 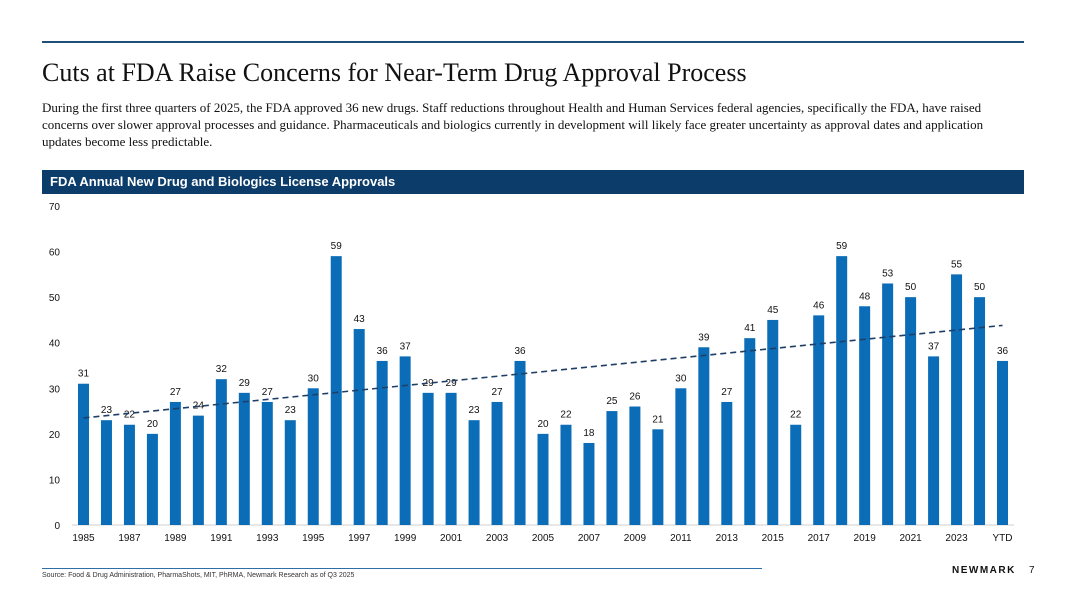 What do you see at coordinates (533, 42) in the screenshot?
I see `top-rule` at bounding box center [533, 42].